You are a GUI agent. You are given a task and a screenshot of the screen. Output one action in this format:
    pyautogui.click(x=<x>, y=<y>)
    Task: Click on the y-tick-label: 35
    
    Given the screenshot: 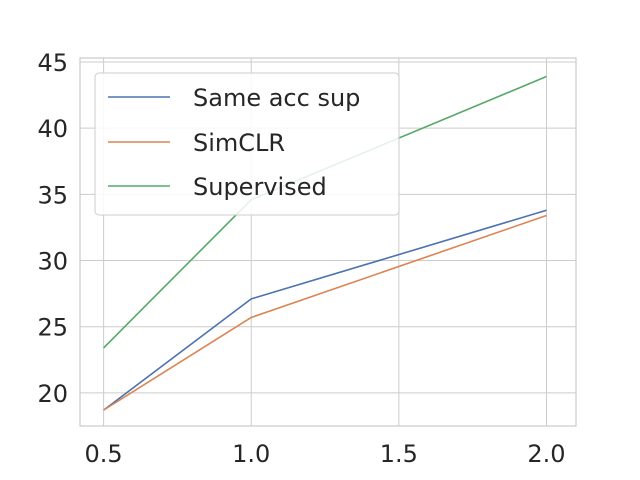 What is the action you would take?
    pyautogui.click(x=52, y=195)
    